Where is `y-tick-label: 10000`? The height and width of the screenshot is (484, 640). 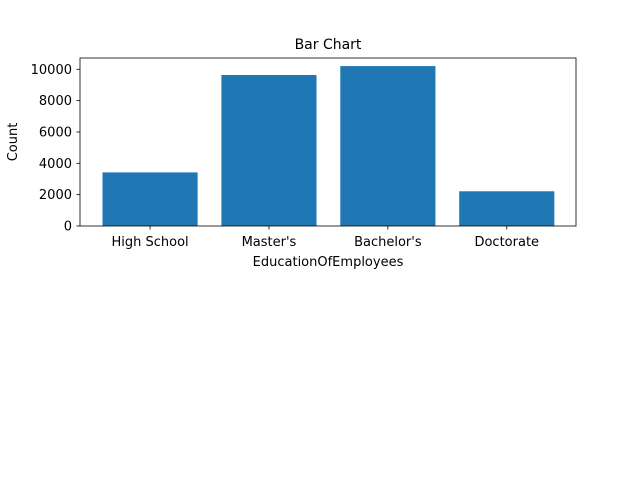 y-tick-label: 10000 is located at coordinates (51, 70).